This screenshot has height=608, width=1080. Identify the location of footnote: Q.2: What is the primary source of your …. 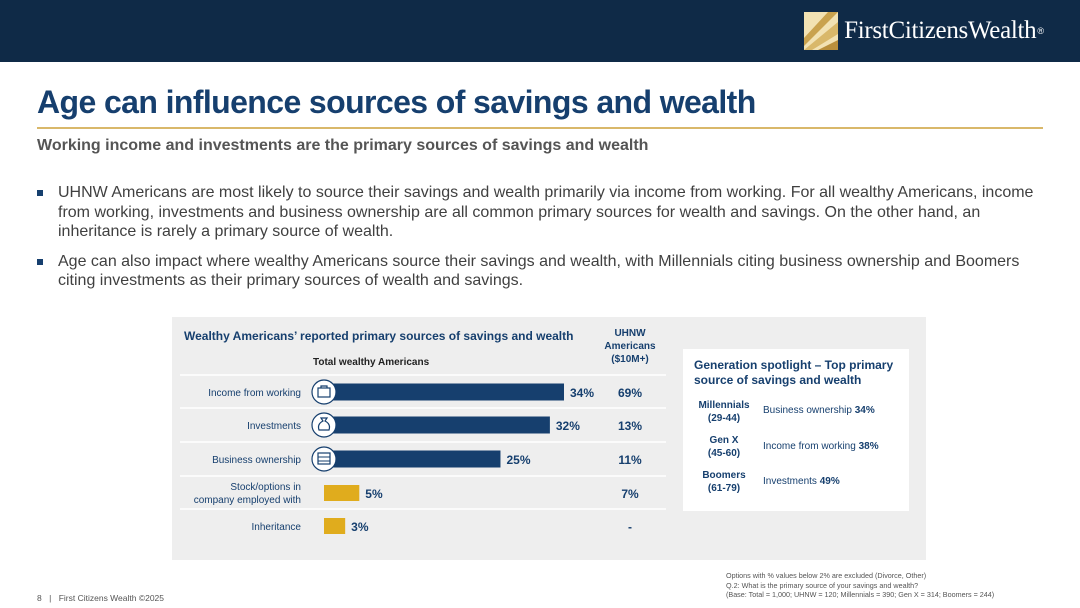
(822, 585).